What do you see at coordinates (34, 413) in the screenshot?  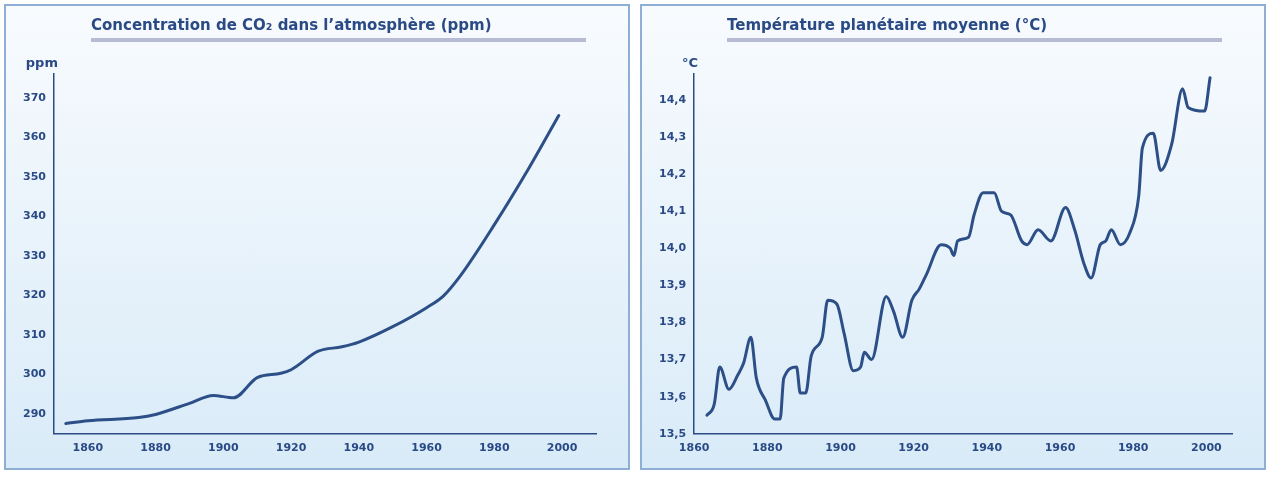 I see `y-tick-label: 290` at bounding box center [34, 413].